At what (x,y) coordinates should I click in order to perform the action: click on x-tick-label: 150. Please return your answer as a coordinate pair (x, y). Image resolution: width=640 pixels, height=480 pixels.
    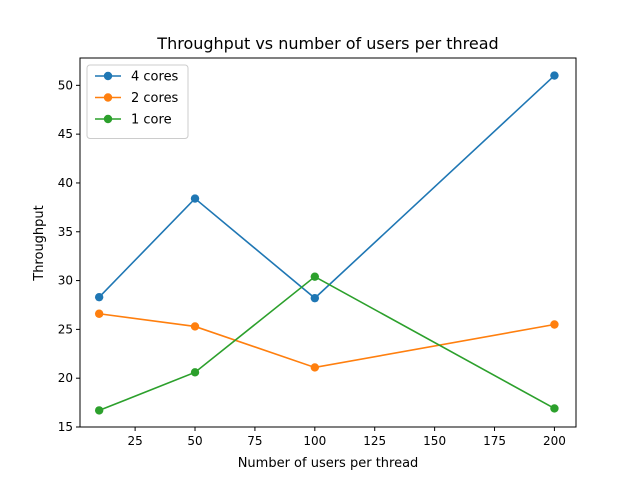
    Looking at the image, I should click on (434, 441).